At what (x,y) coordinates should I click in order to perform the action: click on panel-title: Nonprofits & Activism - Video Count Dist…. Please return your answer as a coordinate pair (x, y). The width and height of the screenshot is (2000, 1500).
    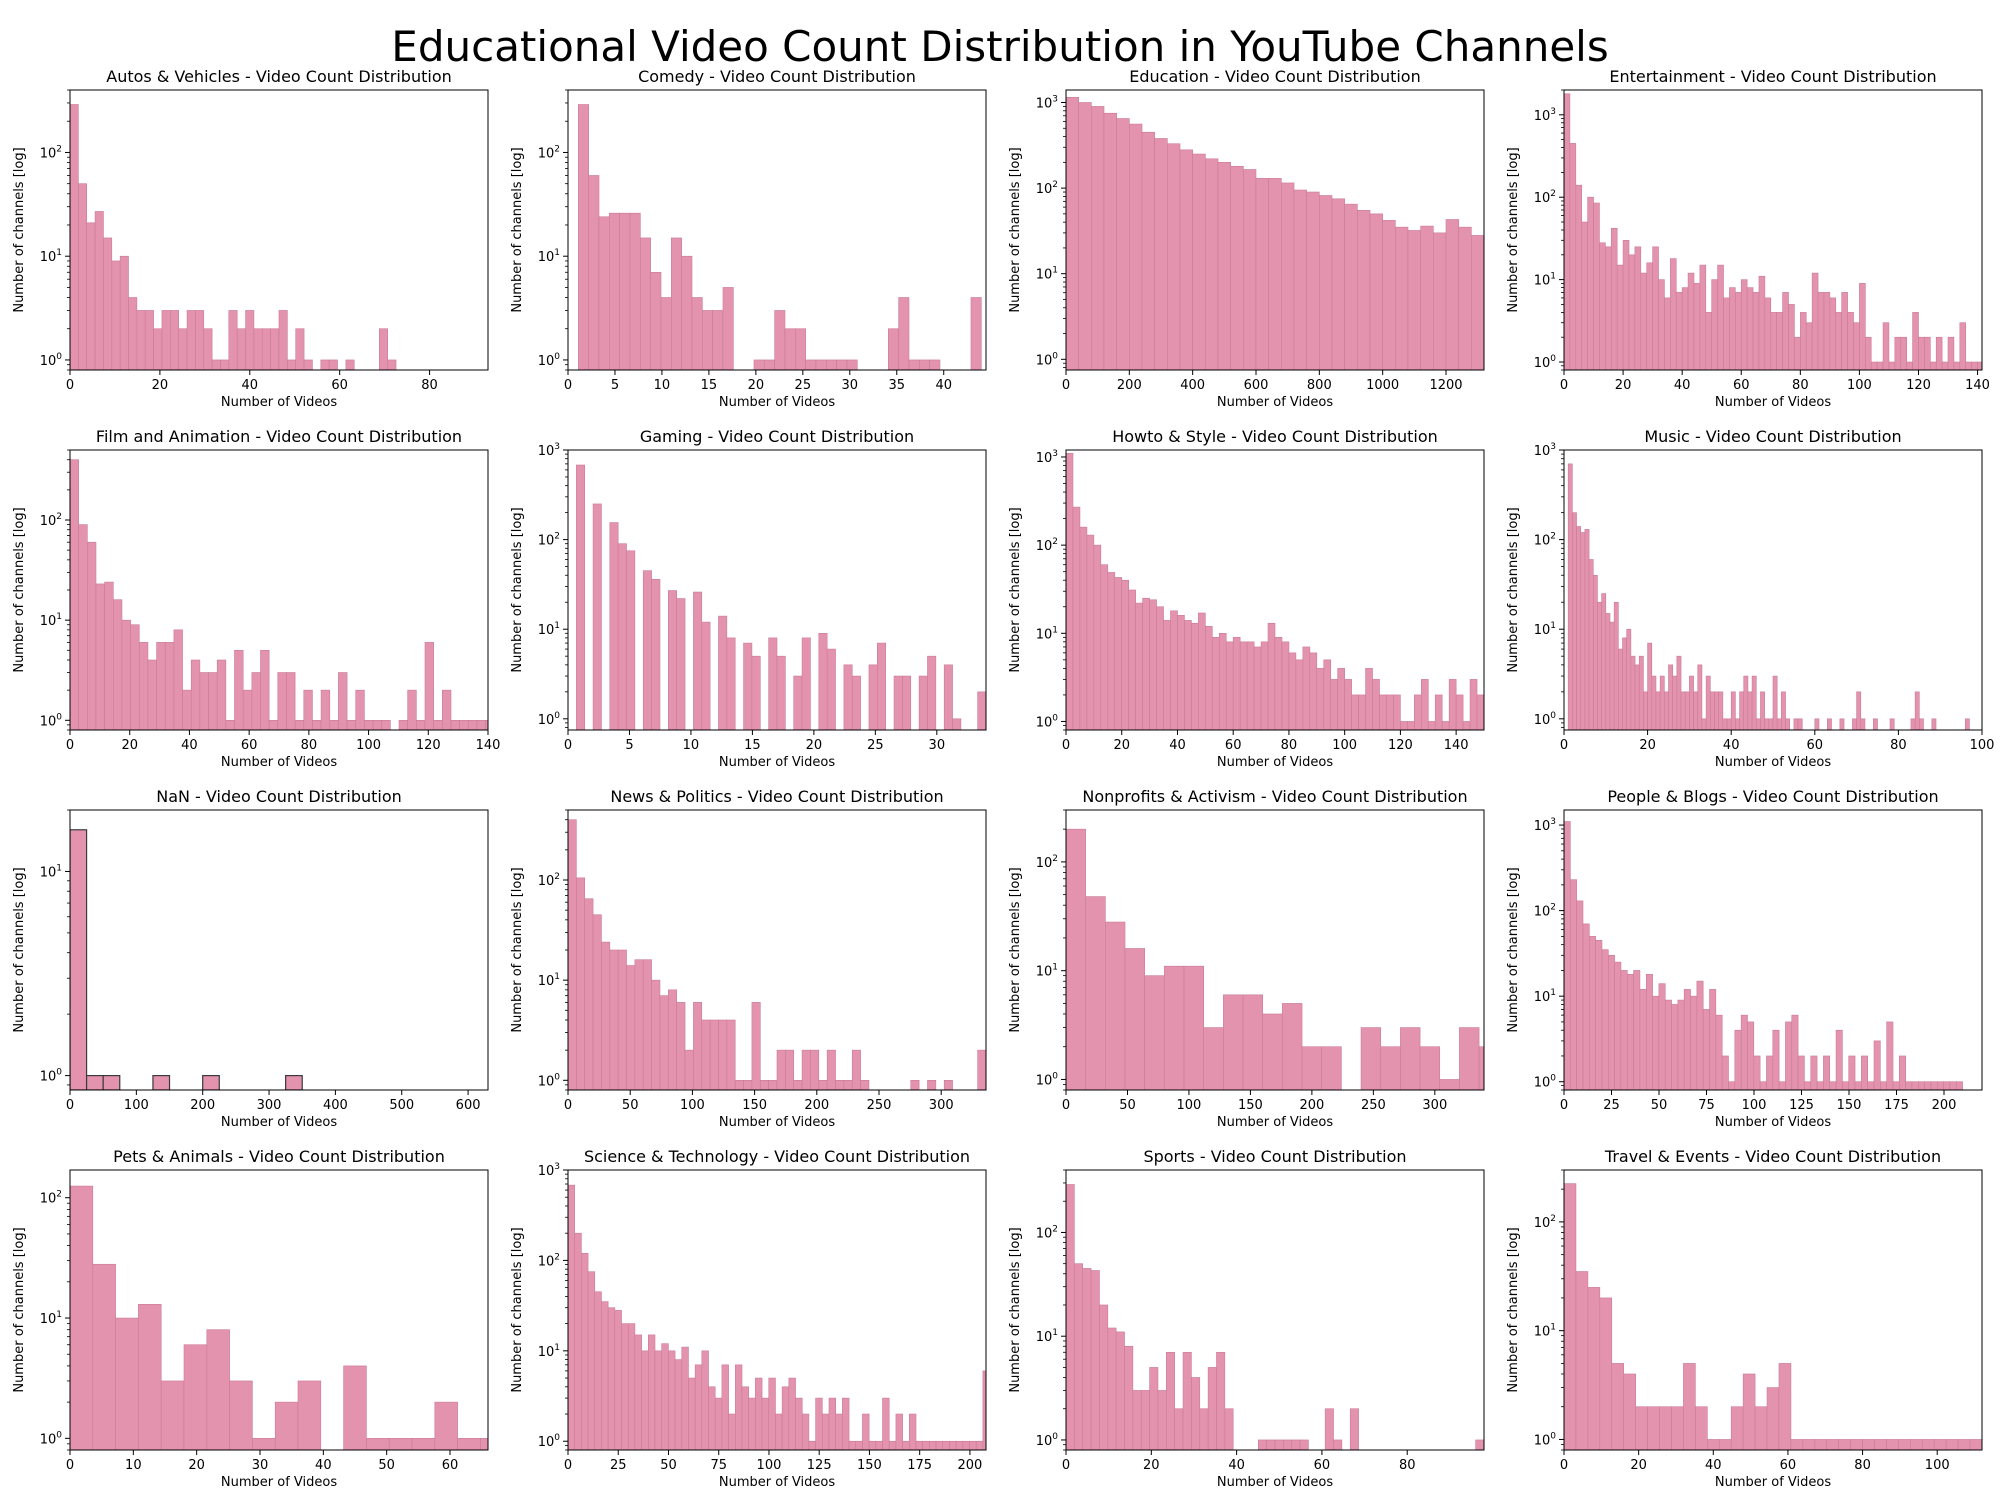
    Looking at the image, I should click on (1274, 796).